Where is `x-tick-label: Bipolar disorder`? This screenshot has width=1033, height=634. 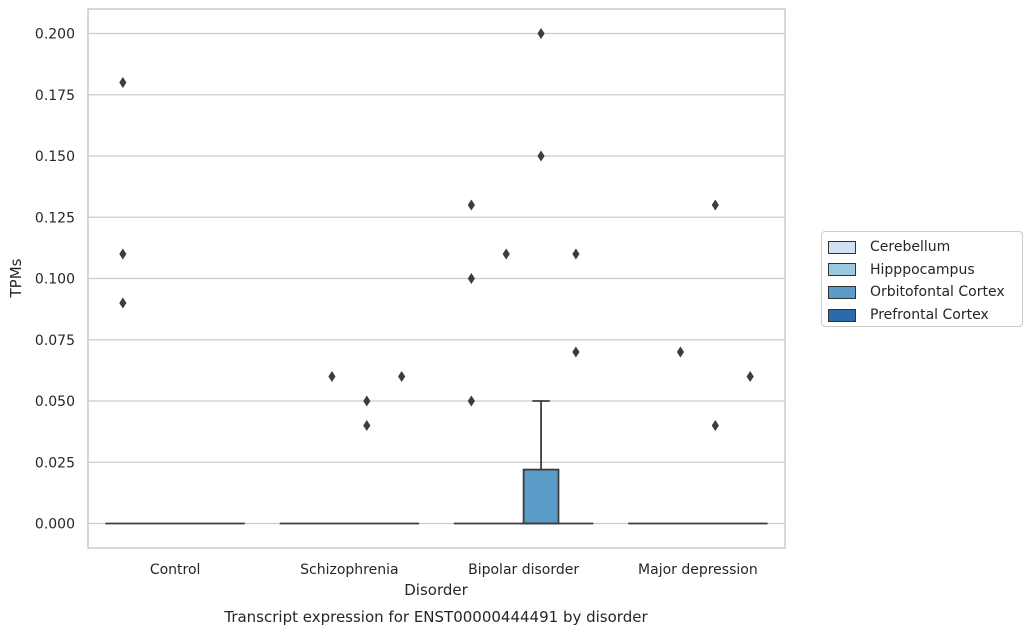
x-tick-label: Bipolar disorder is located at coordinates (523, 570).